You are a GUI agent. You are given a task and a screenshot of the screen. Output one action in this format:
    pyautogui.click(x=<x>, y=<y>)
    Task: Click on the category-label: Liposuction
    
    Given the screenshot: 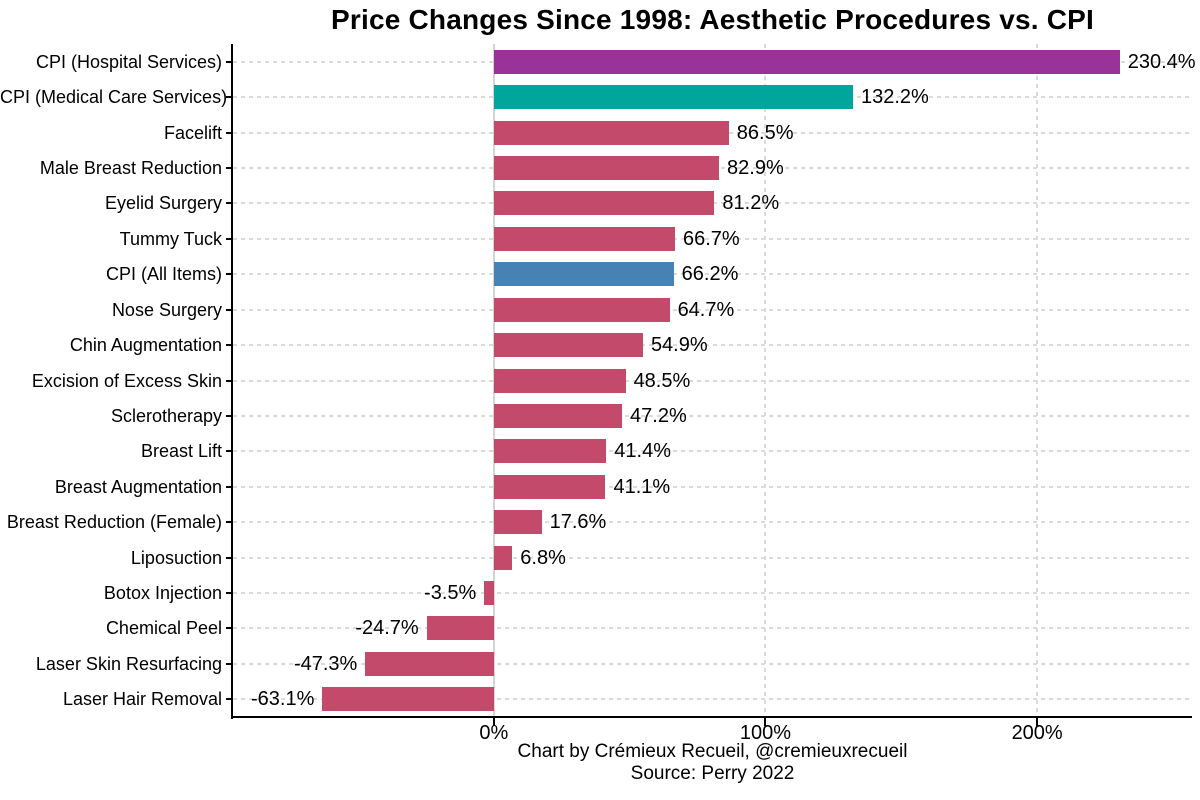 What is the action you would take?
    pyautogui.click(x=176, y=557)
    